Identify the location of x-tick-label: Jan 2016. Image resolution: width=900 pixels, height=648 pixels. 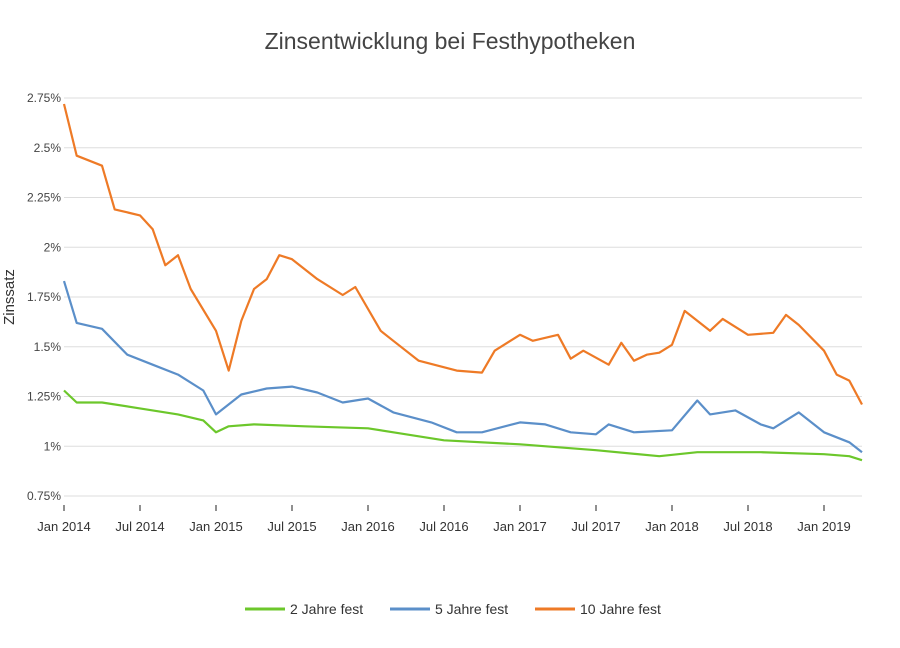
(368, 526).